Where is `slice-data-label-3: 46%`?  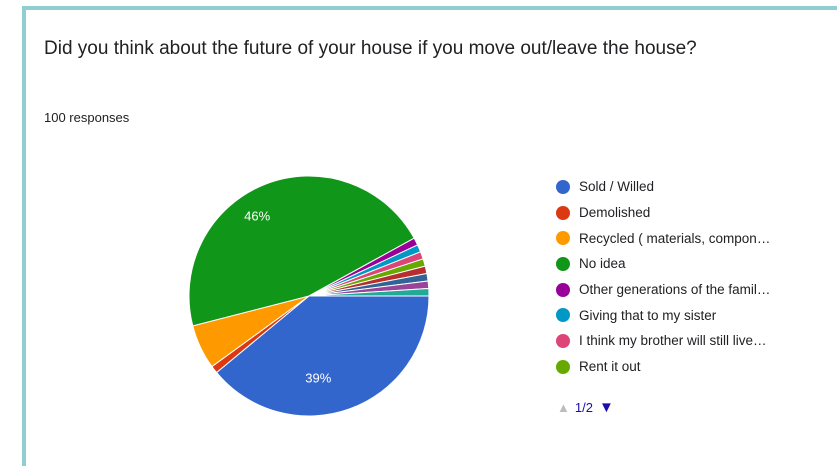 slice-data-label-3: 46% is located at coordinates (257, 216).